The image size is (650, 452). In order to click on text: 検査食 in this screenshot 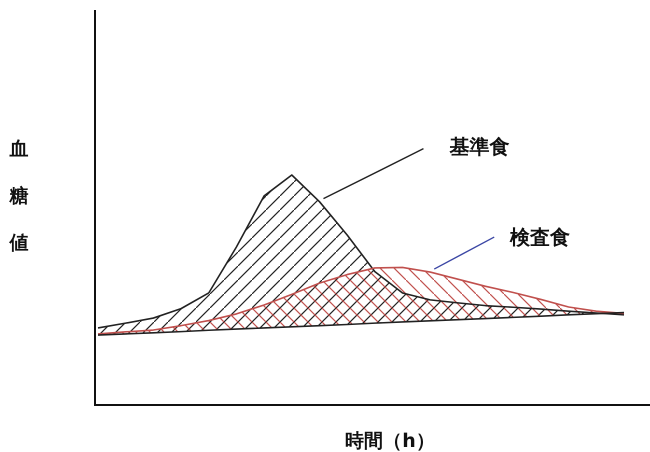, I will do `click(539, 237)`.